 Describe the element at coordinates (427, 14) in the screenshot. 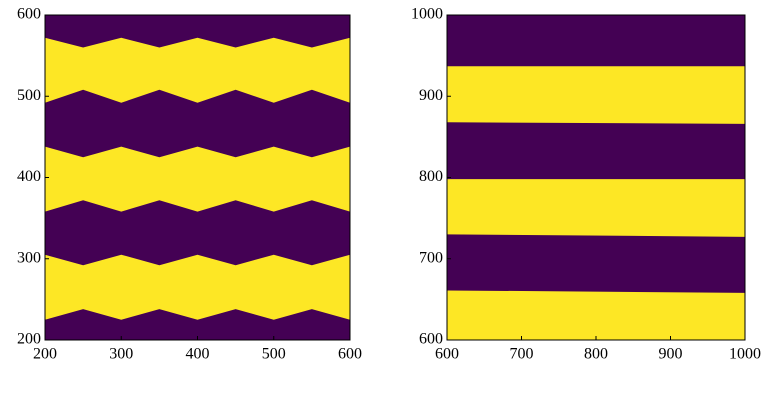

I see `y-tick-label: 1000` at that location.